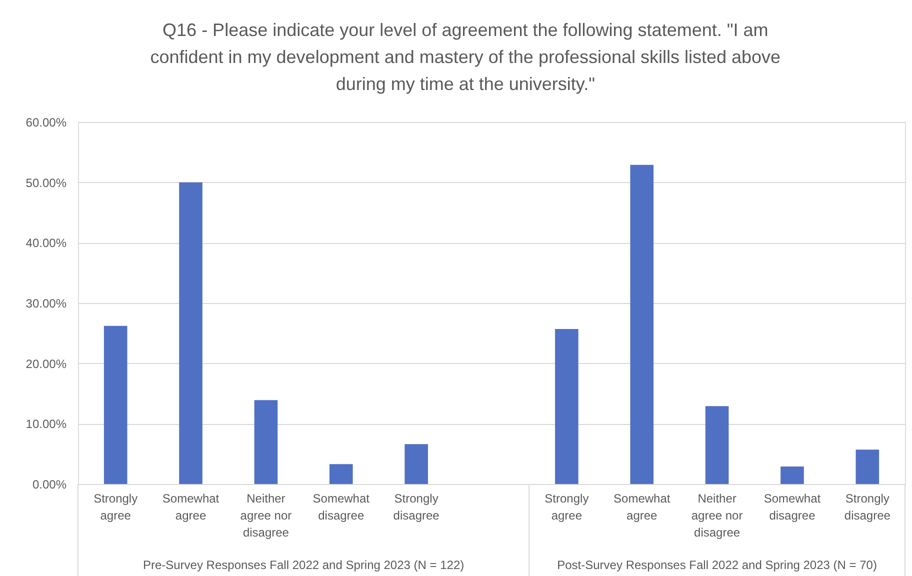 This screenshot has width=912, height=576. What do you see at coordinates (46, 303) in the screenshot?
I see `y-tick-label: 30.00%` at bounding box center [46, 303].